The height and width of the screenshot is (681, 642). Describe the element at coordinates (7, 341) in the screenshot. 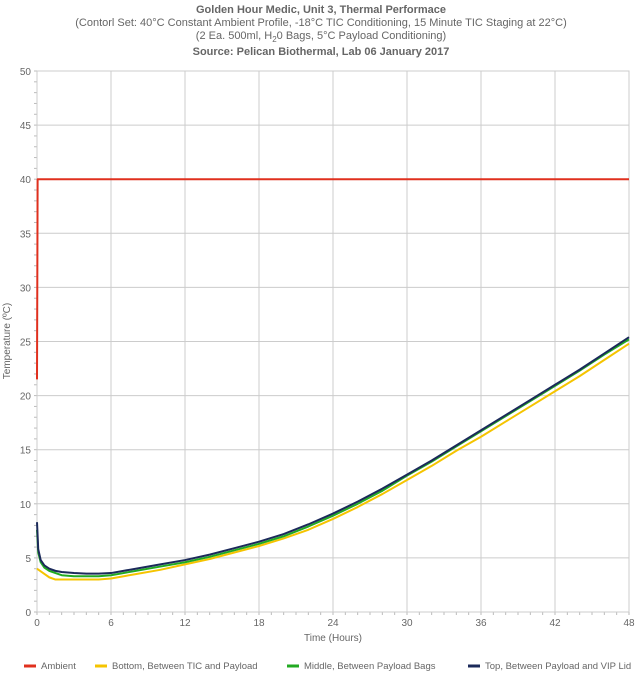

I see `y-axis-label: Temperature (ºC)` at that location.